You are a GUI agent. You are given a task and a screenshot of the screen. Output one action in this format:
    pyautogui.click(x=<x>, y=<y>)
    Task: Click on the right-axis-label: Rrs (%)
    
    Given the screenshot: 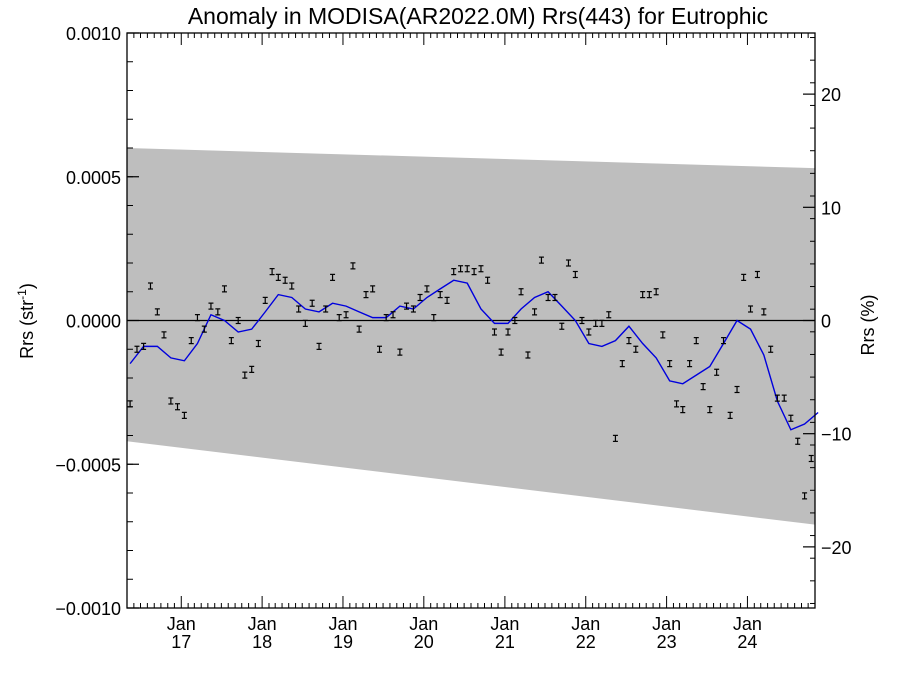 What is the action you would take?
    pyautogui.click(x=868, y=325)
    